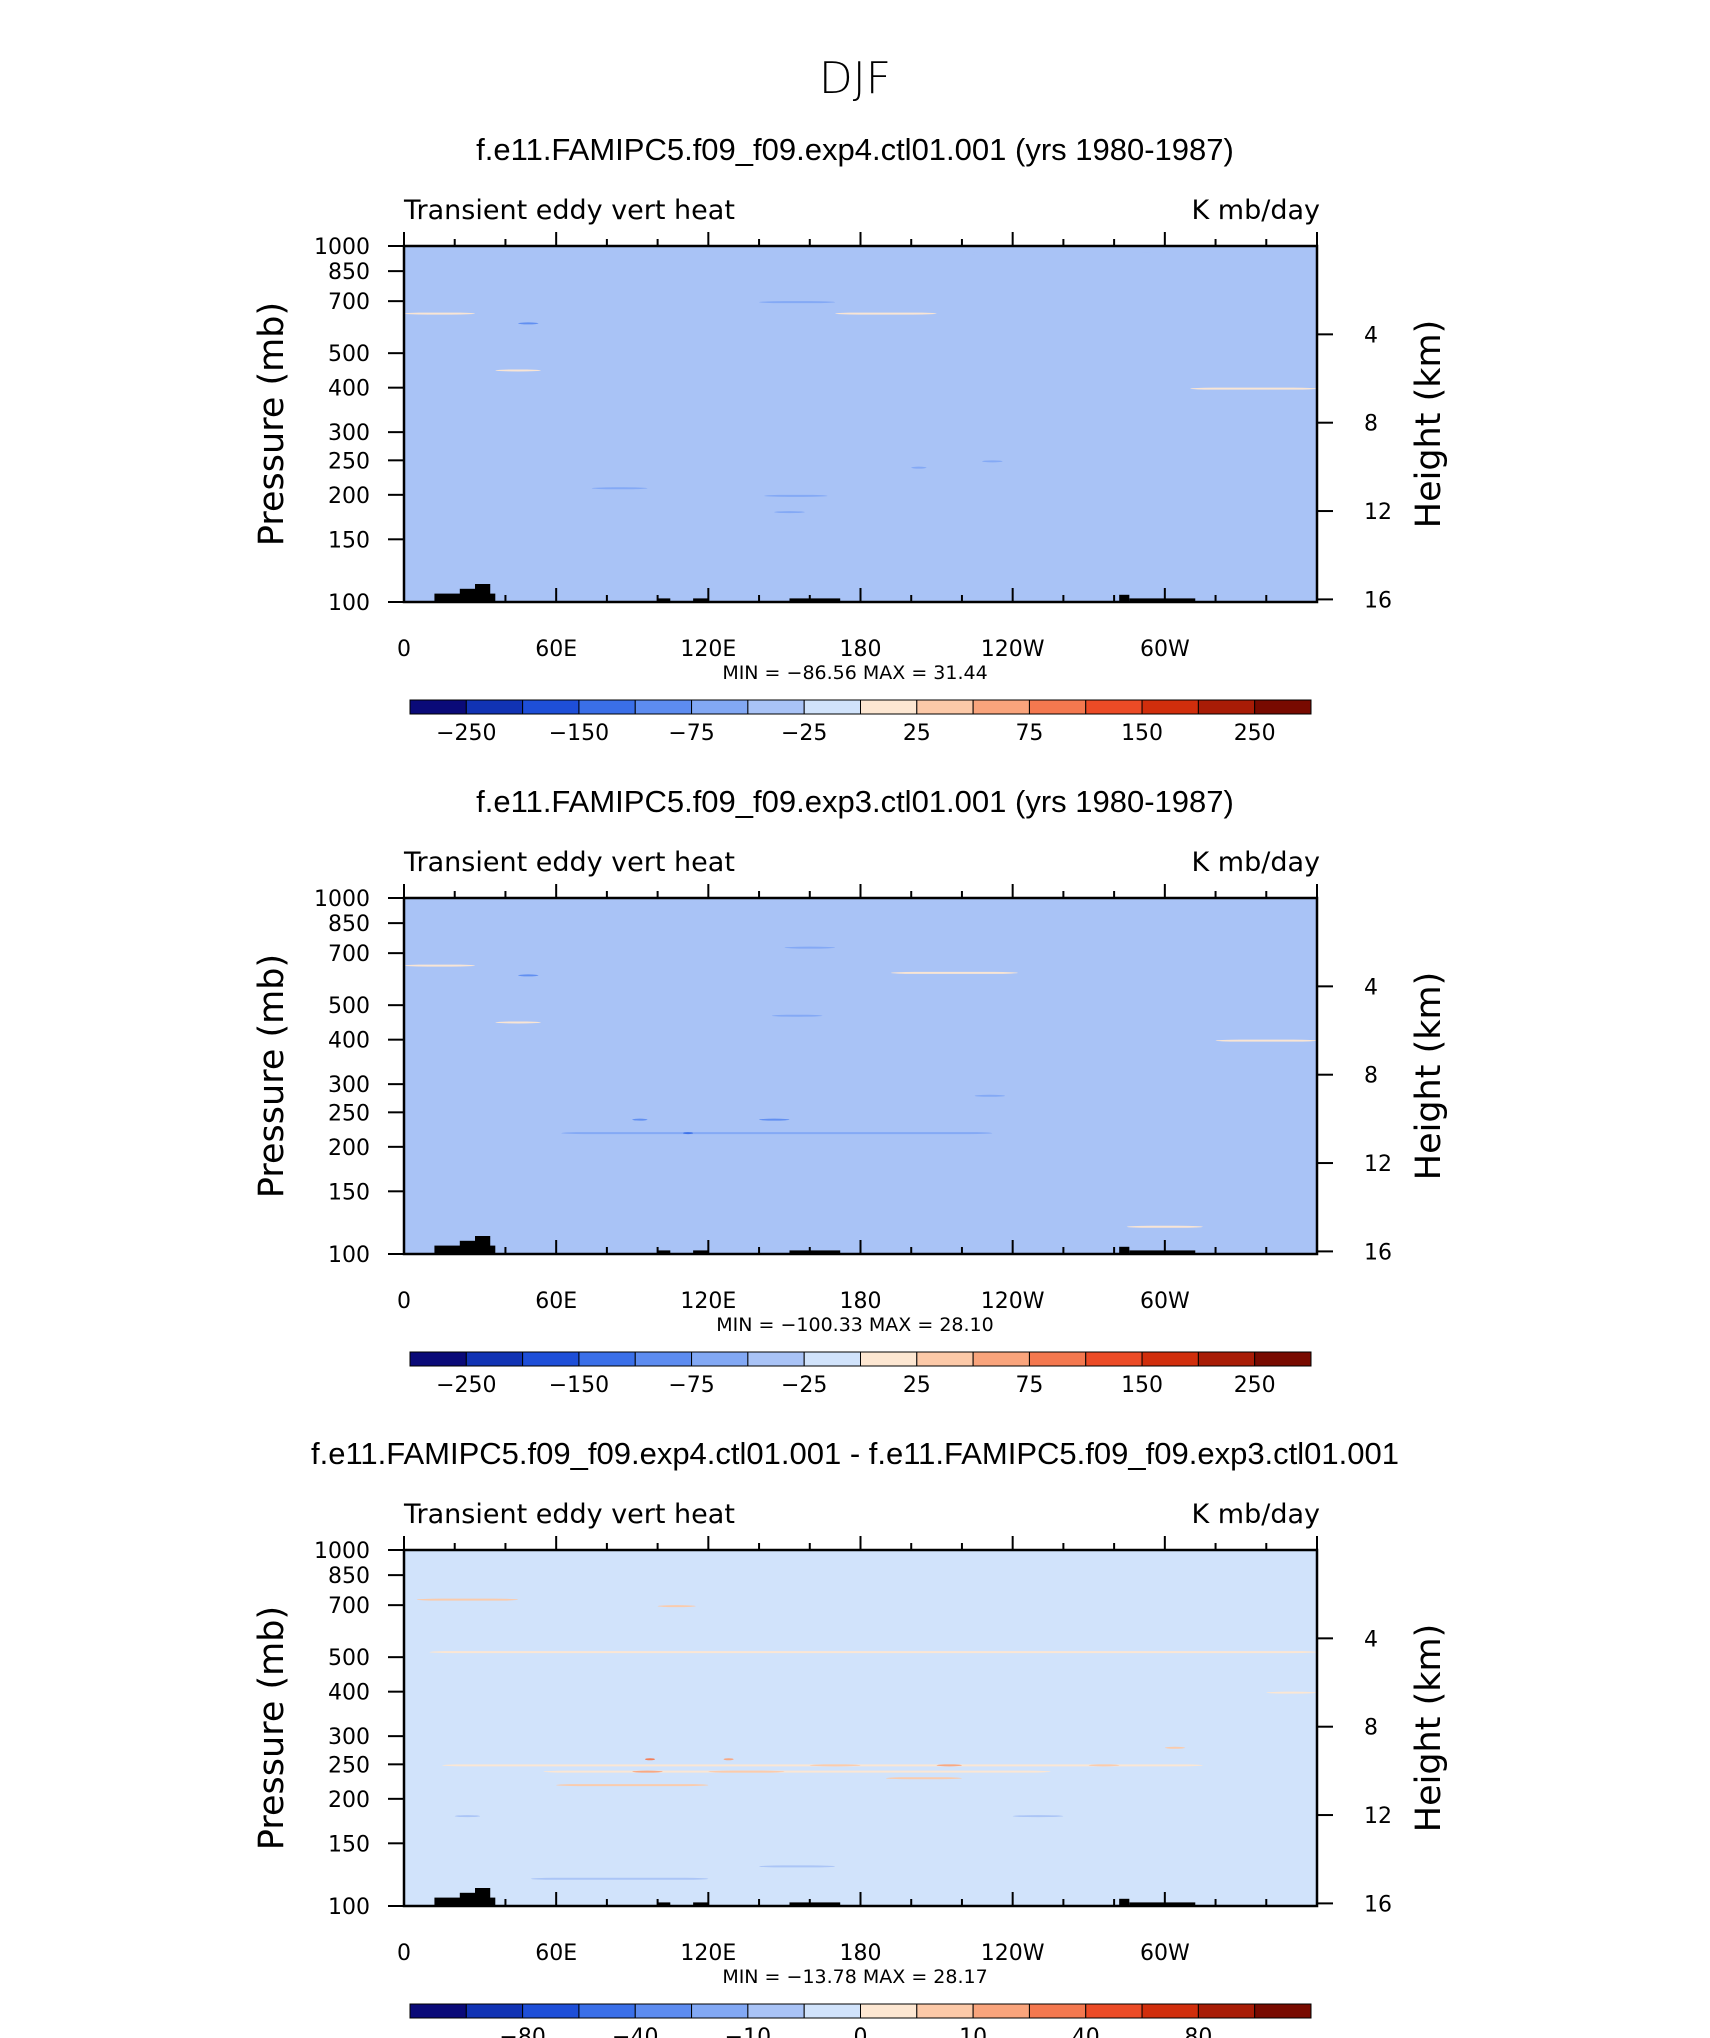 The height and width of the screenshot is (2038, 1710). Describe the element at coordinates (708, 649) in the screenshot. I see `x-tick-label: 120E` at that location.